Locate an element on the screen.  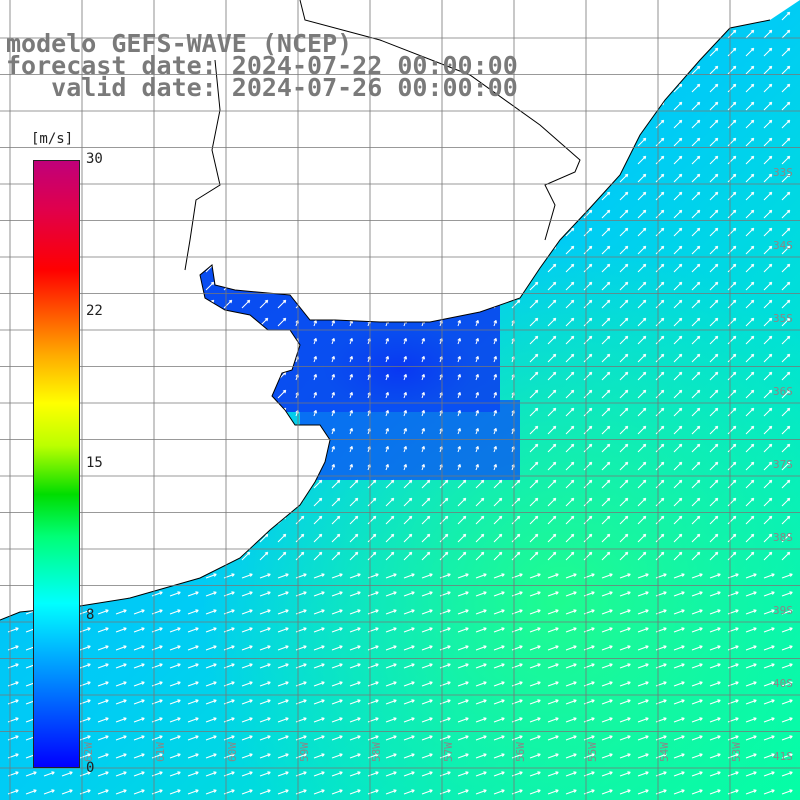
lon-label: 54W is located at coordinates (664, 752).